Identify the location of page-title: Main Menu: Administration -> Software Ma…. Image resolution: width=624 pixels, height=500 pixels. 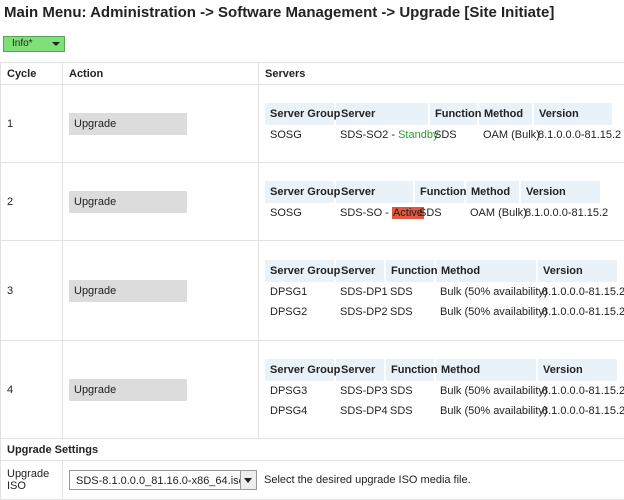
(279, 12).